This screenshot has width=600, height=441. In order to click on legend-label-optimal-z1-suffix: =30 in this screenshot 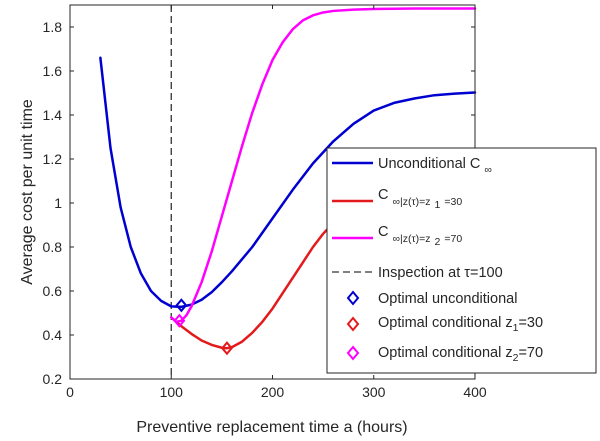, I will do `click(530, 323)`.